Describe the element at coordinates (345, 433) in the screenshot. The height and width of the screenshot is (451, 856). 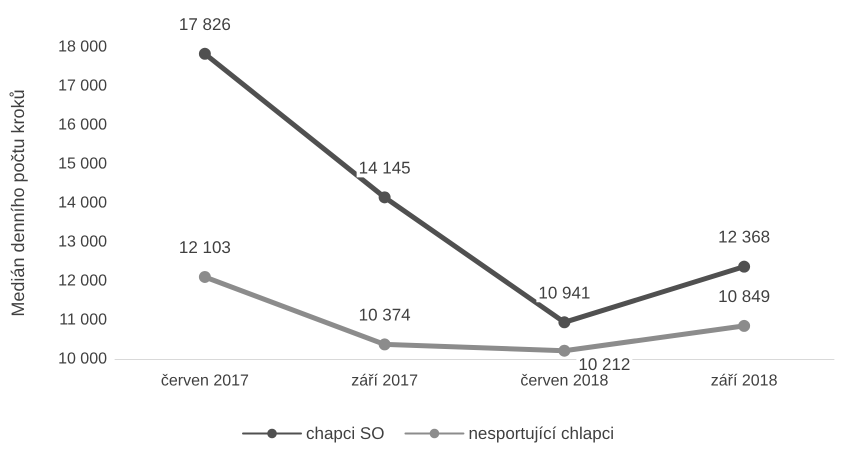
I see `legend-label: chapci SO` at that location.